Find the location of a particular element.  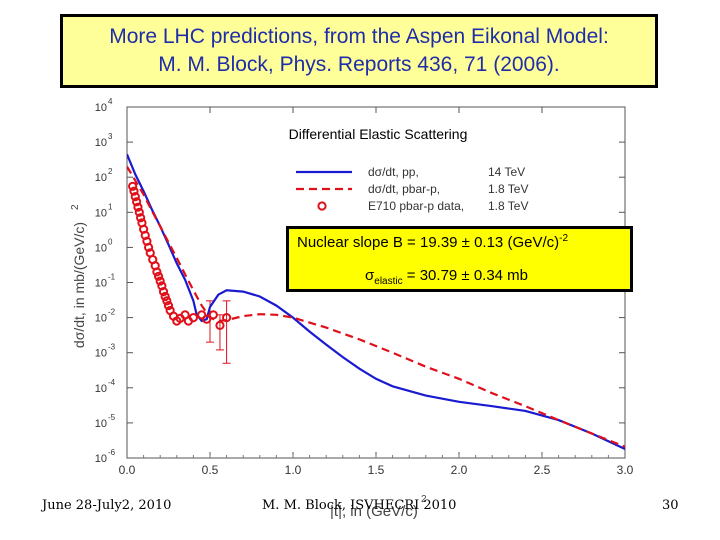

y-tick-exponent: 4 is located at coordinates (110, 101).